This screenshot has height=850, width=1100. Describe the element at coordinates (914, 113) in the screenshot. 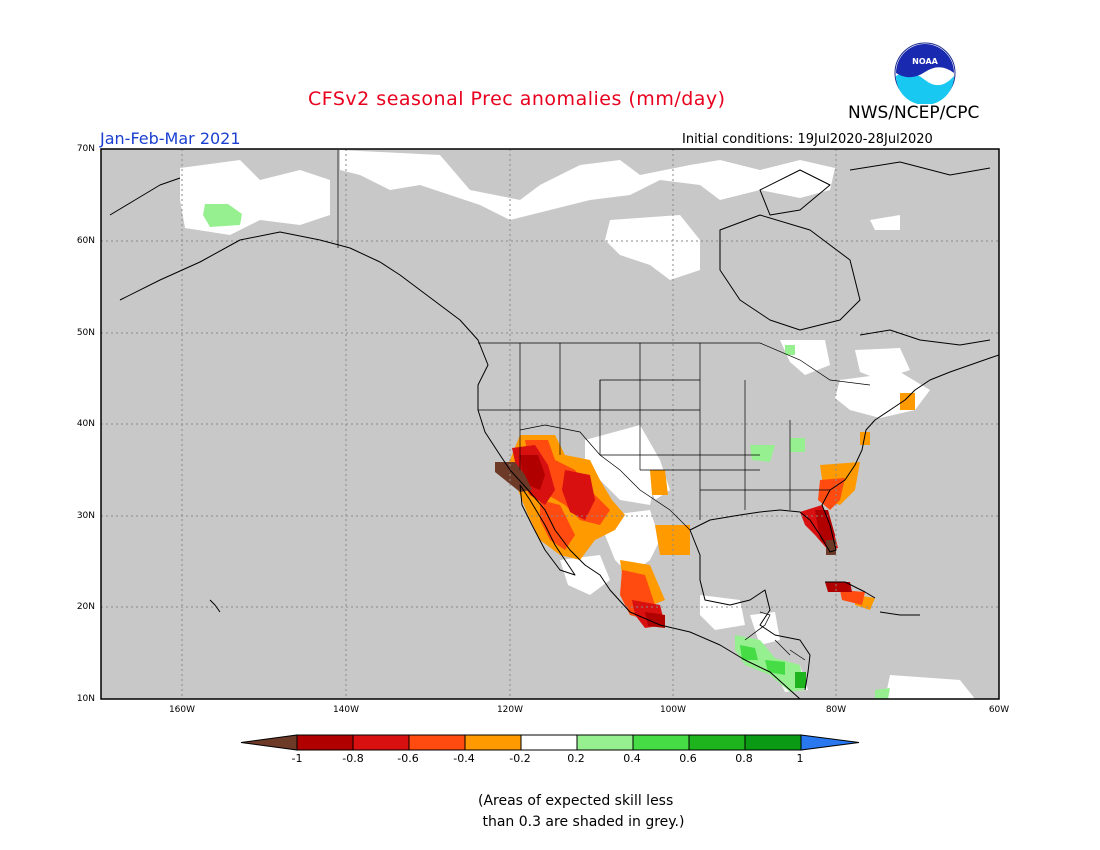

I see `organization-label: NWS/NCEP/CPC` at that location.